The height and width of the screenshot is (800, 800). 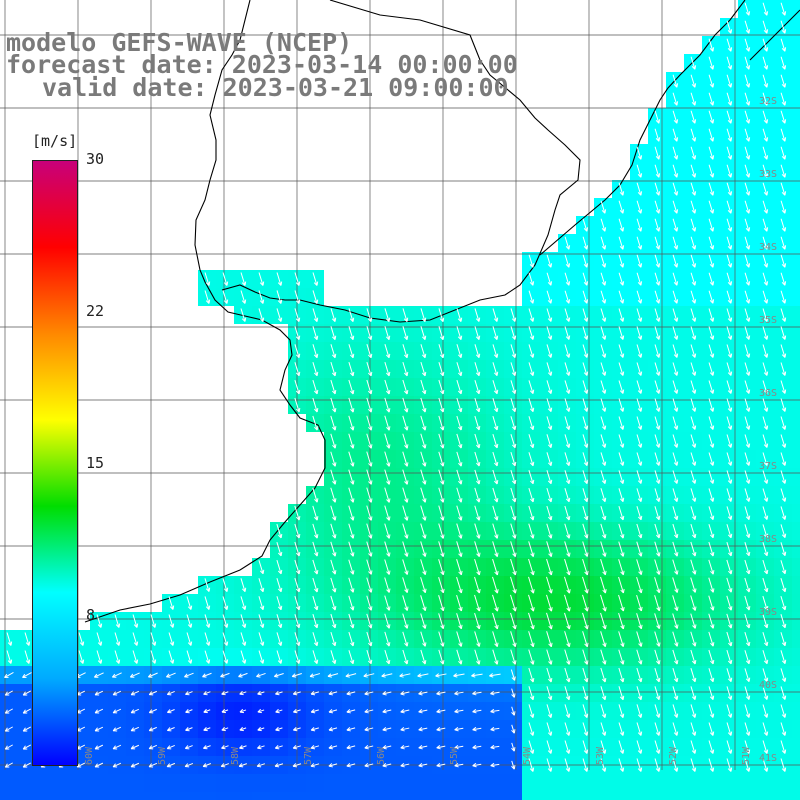 I want to click on colorbar-unit: [m/s], so click(x=55, y=141).